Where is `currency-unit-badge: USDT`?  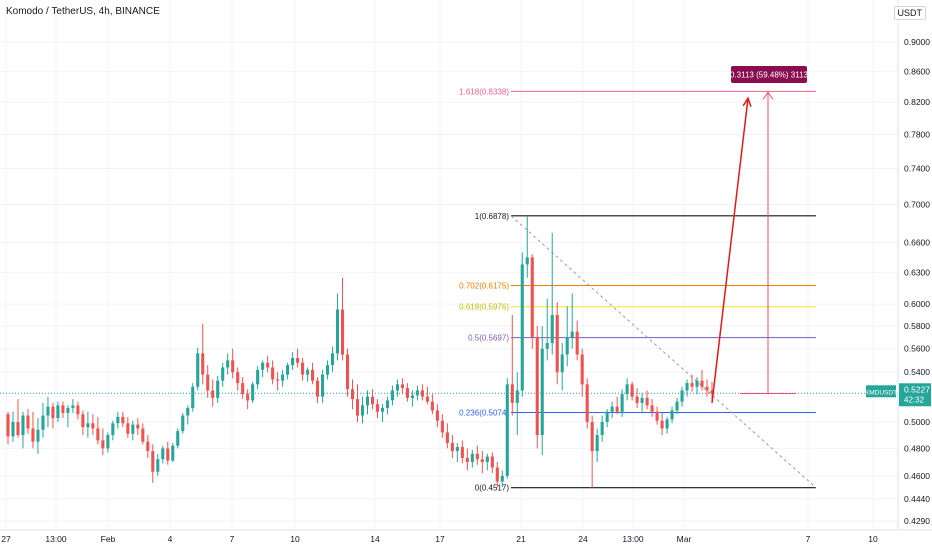
currency-unit-badge: USDT is located at coordinates (909, 13).